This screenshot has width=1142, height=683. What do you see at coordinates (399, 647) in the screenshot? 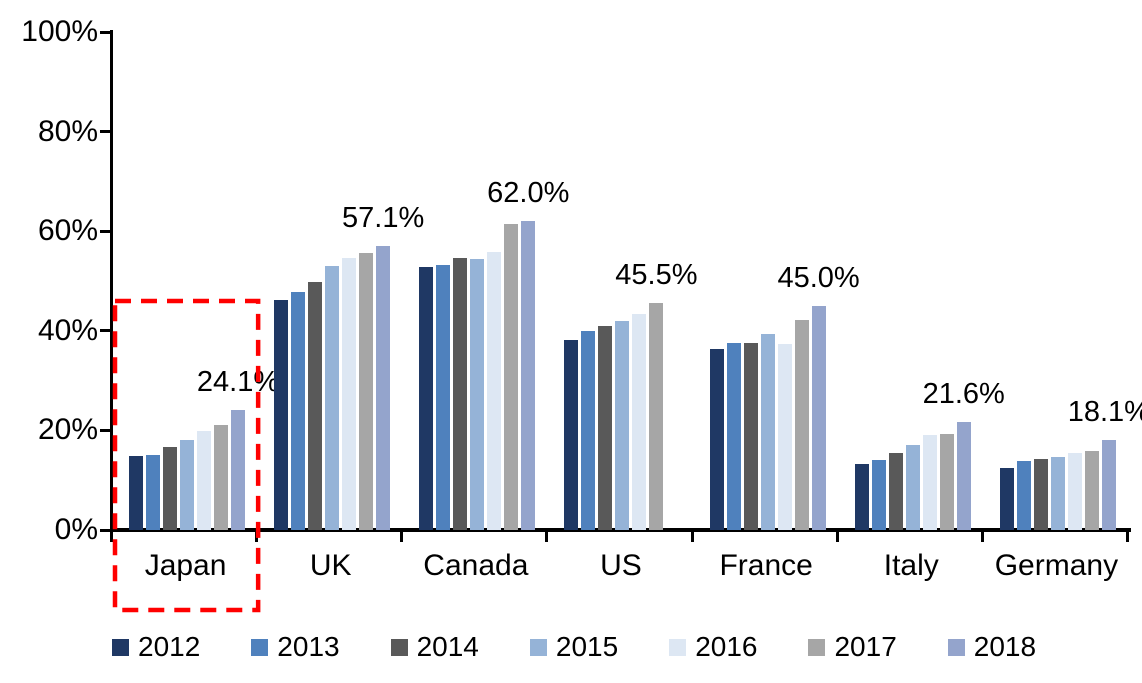
I see `legend-swatch-2014` at bounding box center [399, 647].